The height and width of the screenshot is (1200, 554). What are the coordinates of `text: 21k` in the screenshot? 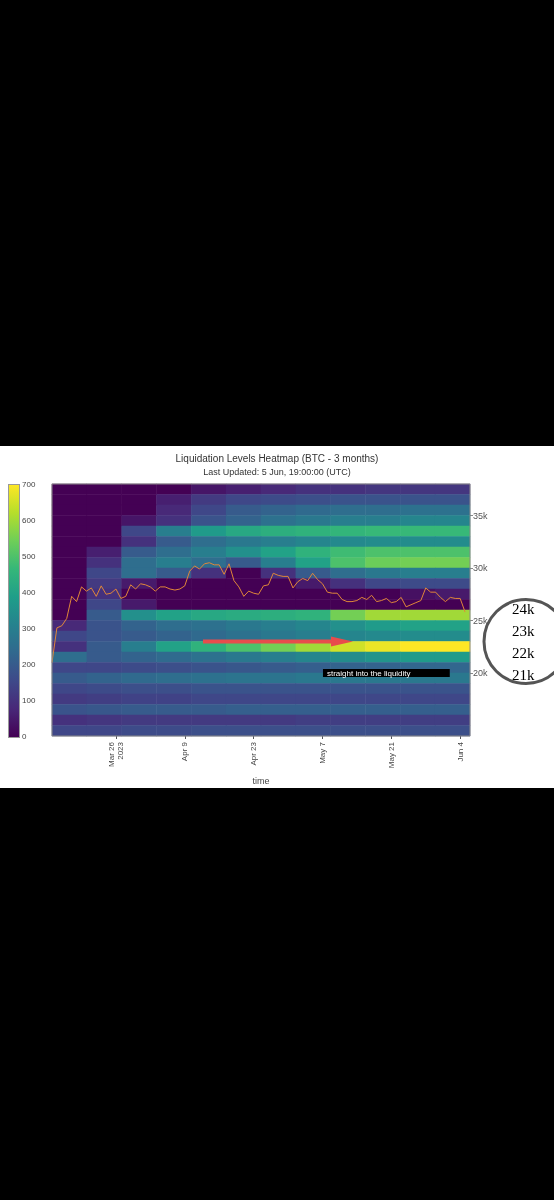 It's located at (523, 674).